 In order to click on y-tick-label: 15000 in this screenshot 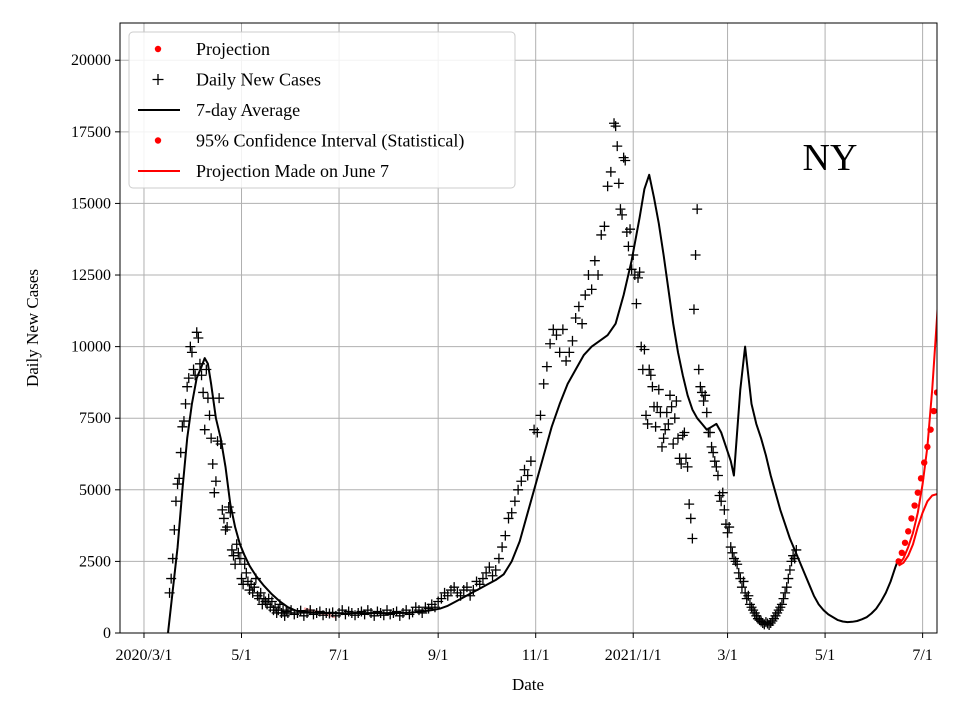, I will do `click(91, 203)`.